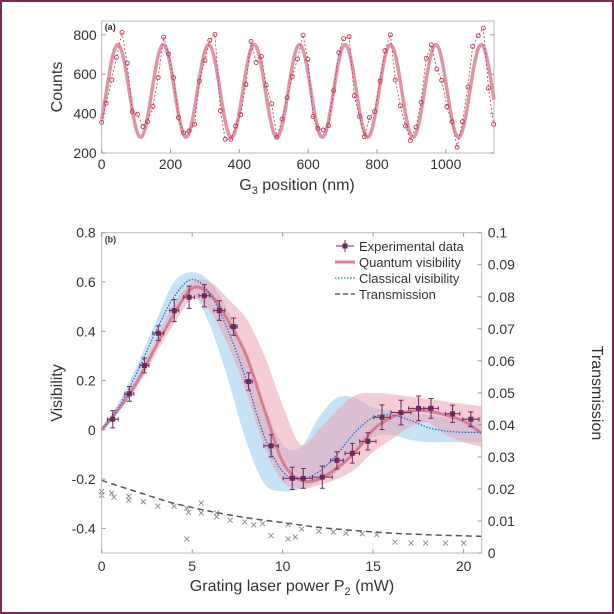 This screenshot has width=614, height=614. I want to click on y2-tick-label: 0.07, so click(501, 329).